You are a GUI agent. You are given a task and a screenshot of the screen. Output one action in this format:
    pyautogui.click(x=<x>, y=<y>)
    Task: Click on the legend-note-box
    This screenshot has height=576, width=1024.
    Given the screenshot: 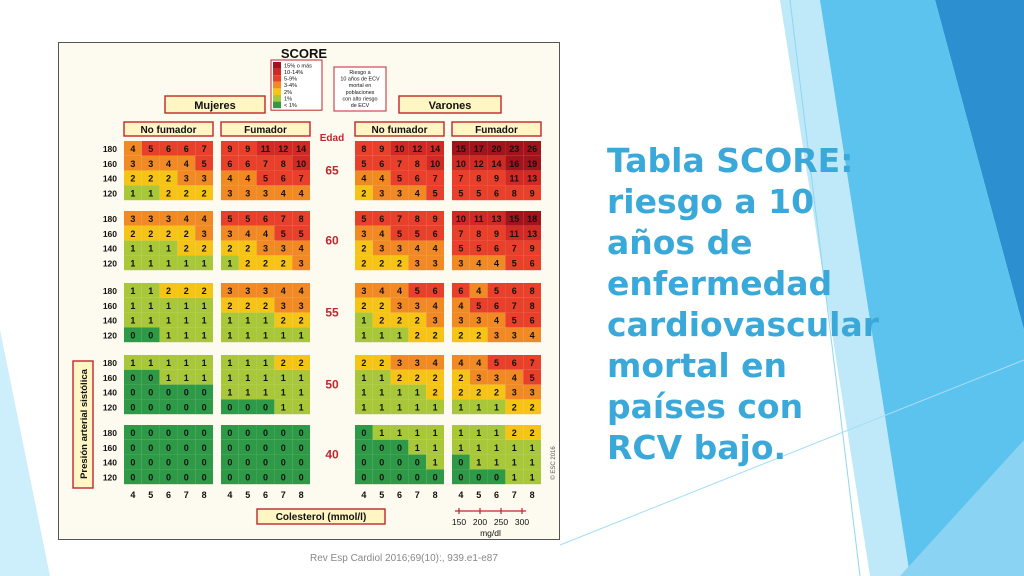 What is the action you would take?
    pyautogui.click(x=360, y=89)
    